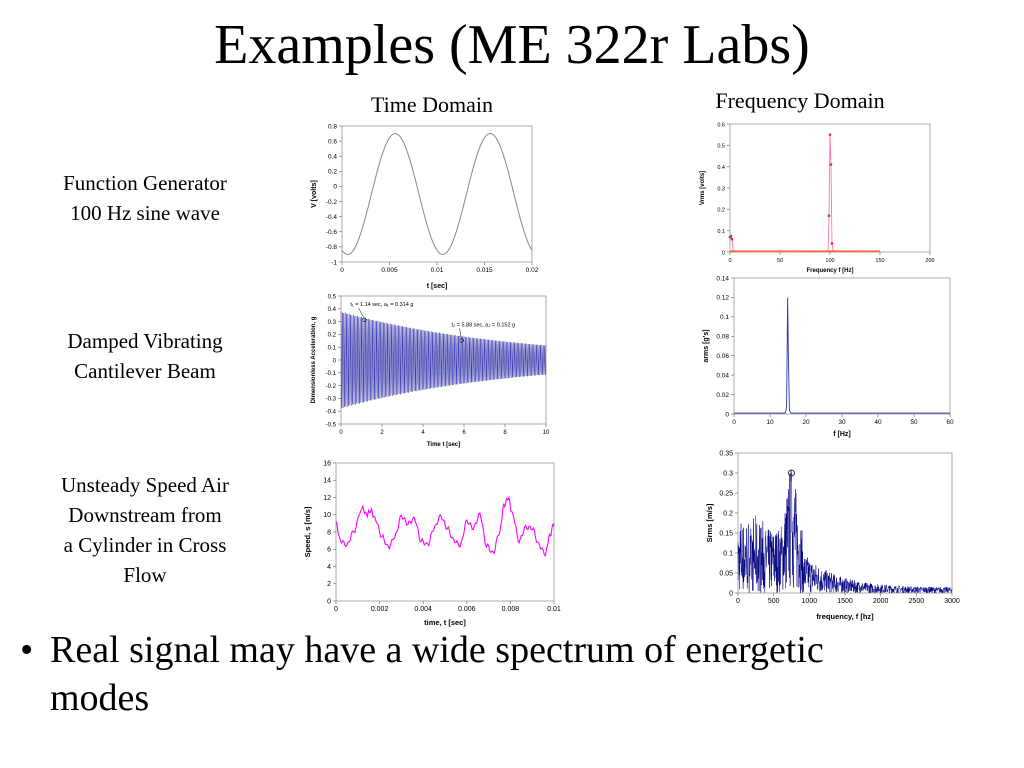  What do you see at coordinates (364, 319) in the screenshot?
I see `beam-time-annotation-marker` at bounding box center [364, 319].